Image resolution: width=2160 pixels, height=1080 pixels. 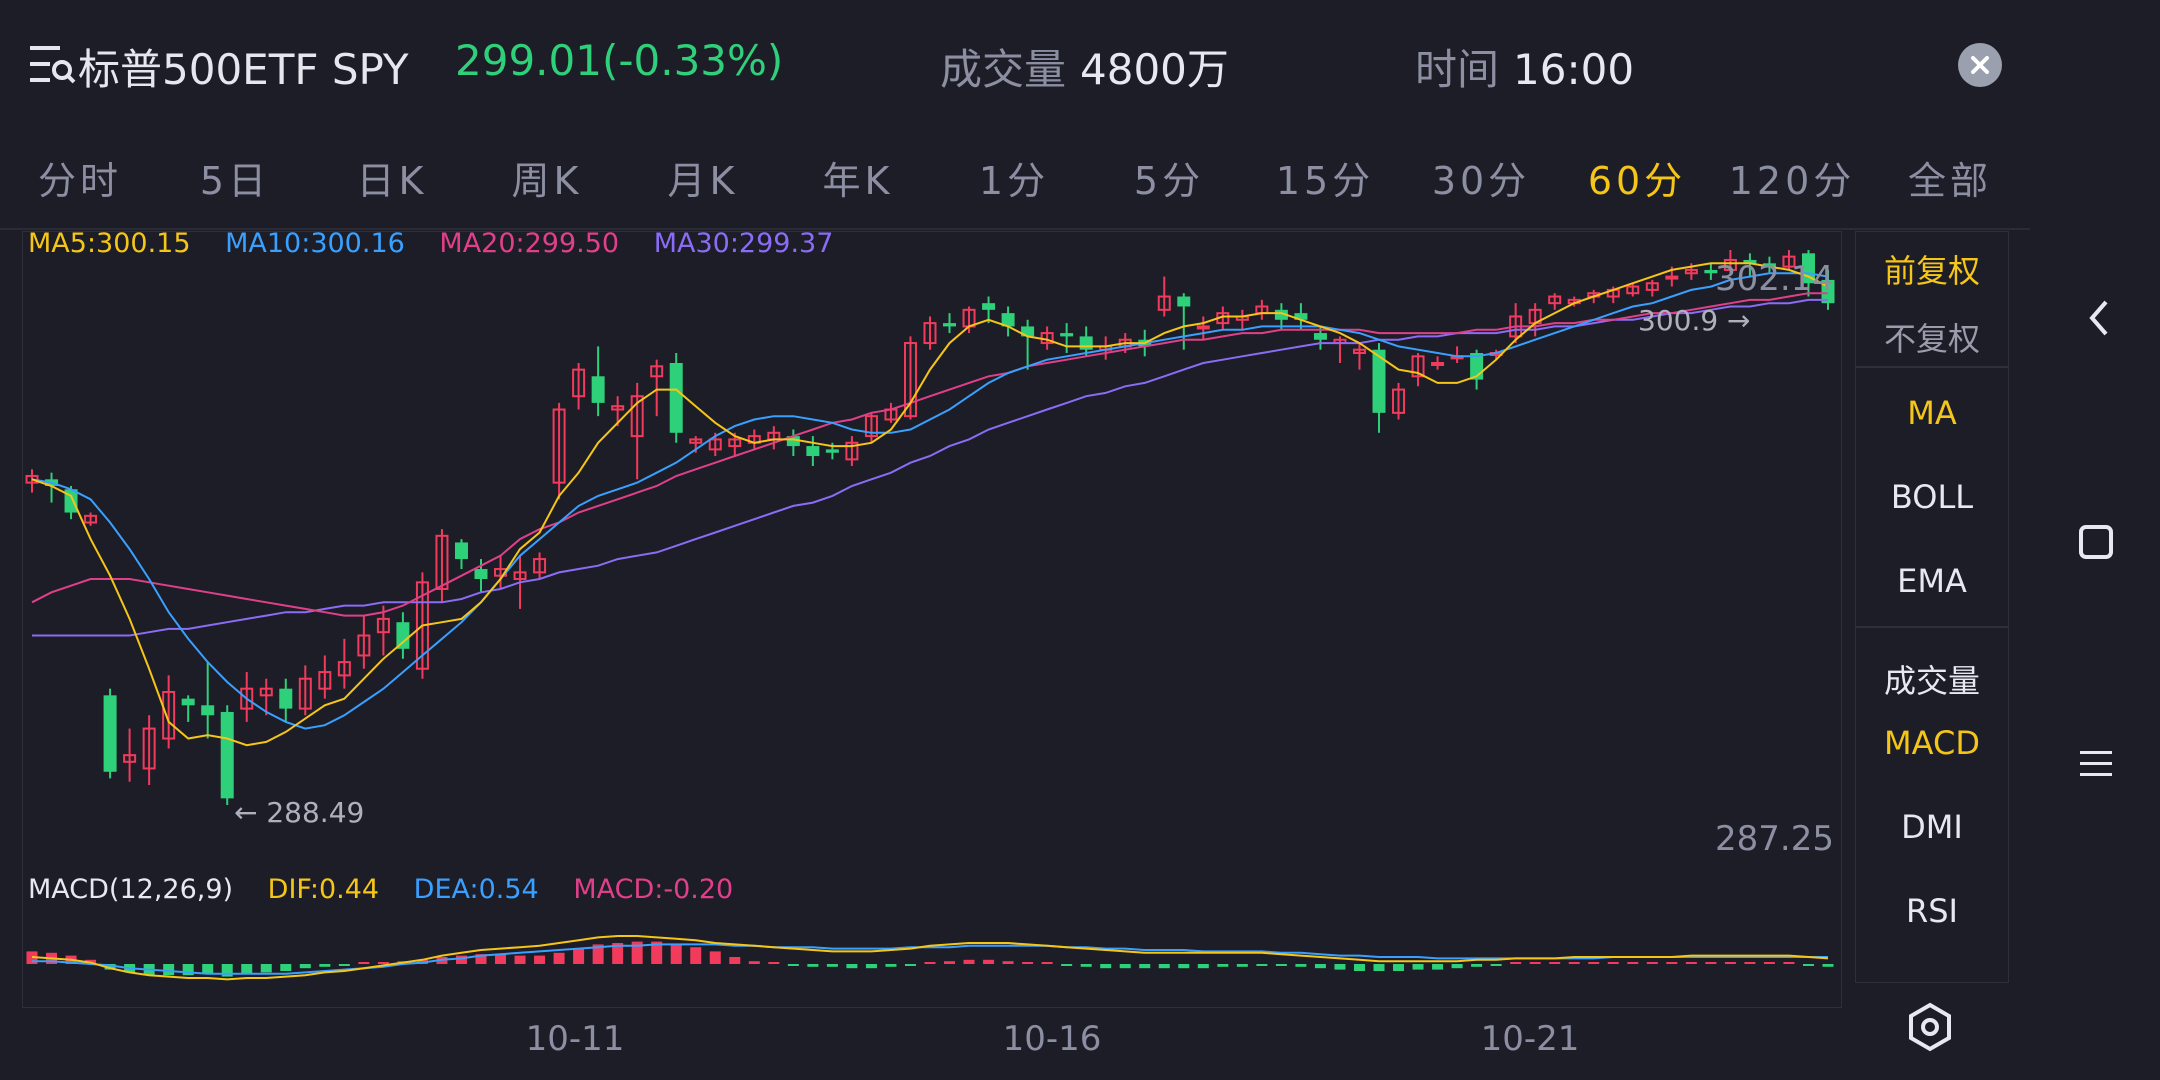 What do you see at coordinates (1932, 607) in the screenshot?
I see `indicator-panel: 前复权 不复权 MA BOLL EMA 成交量 MACD DMI RSI` at bounding box center [1932, 607].